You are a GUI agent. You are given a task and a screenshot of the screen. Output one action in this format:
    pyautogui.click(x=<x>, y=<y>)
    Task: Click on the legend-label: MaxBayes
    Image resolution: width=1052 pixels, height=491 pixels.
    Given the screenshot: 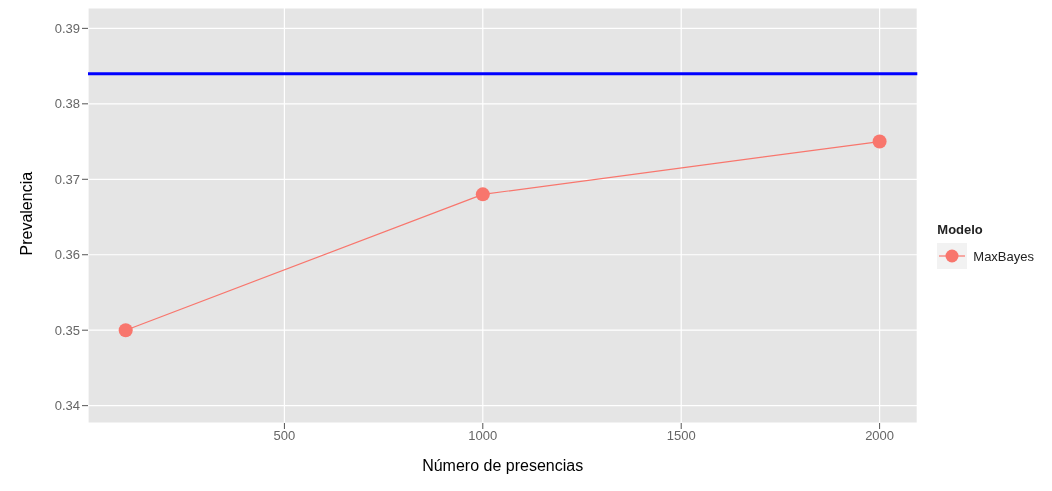 What is the action you would take?
    pyautogui.click(x=1003, y=256)
    